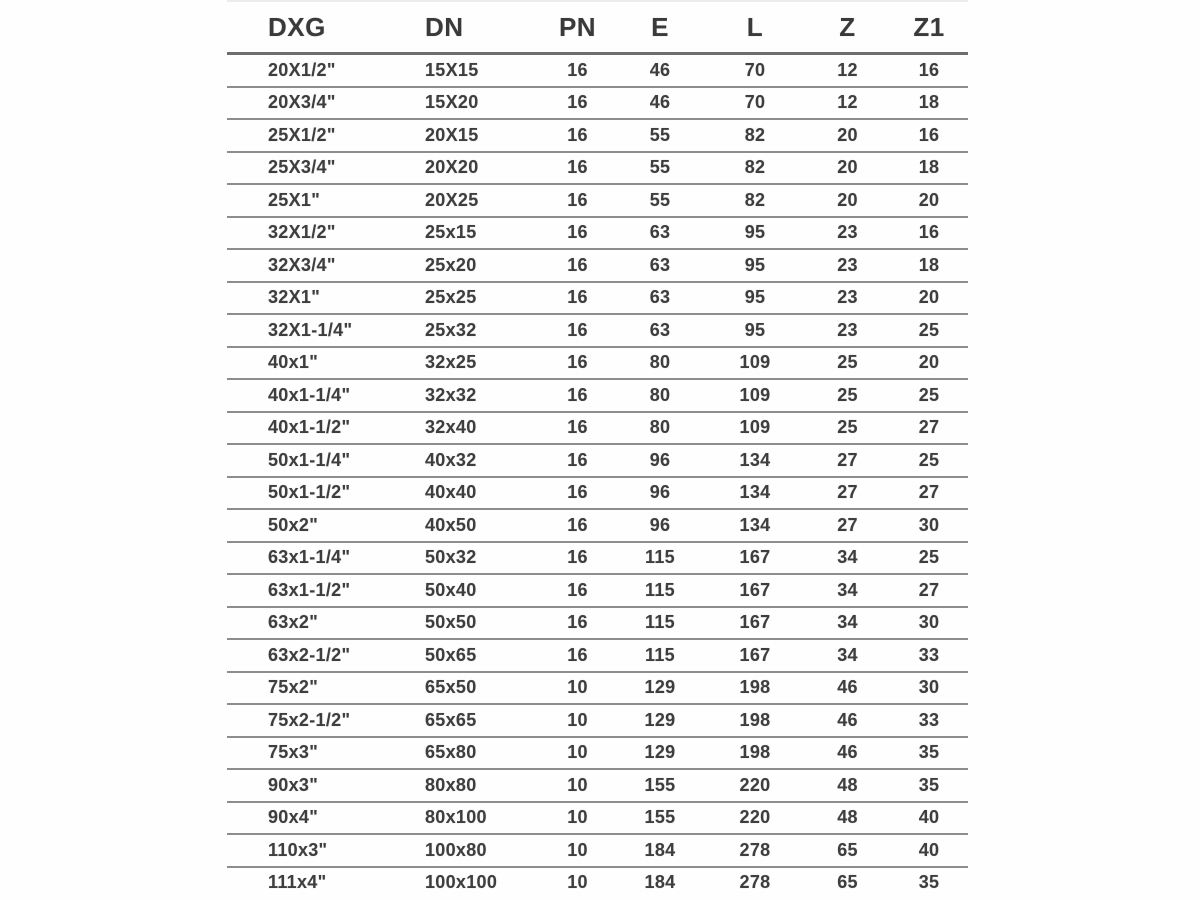  I want to click on table-cell: 50x50, so click(477, 622).